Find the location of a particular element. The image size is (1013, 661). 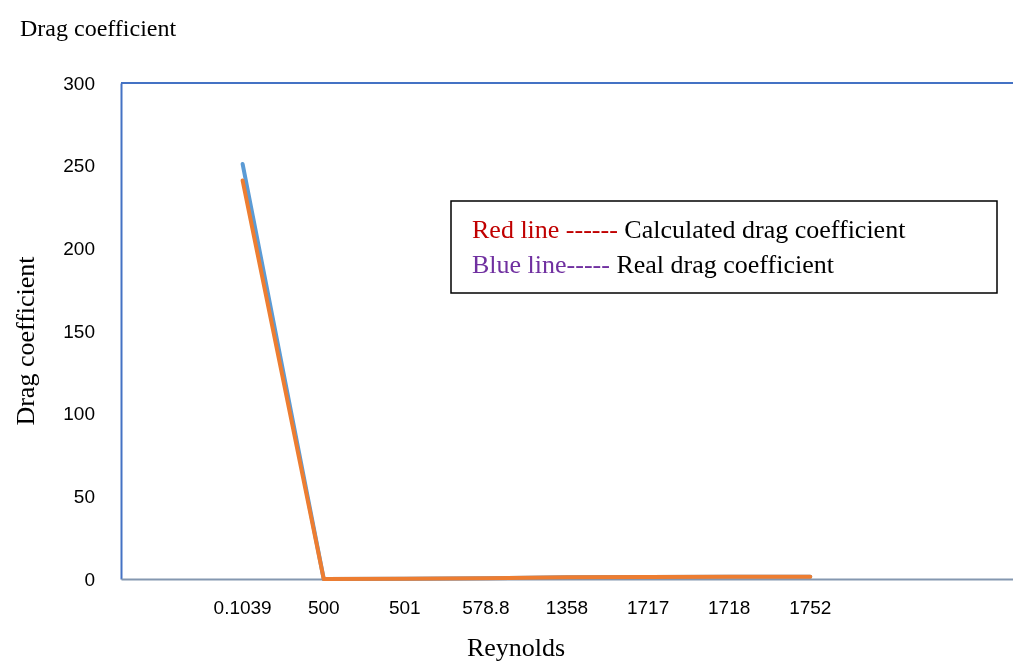

x-axis-title: Reynolds is located at coordinates (516, 647).